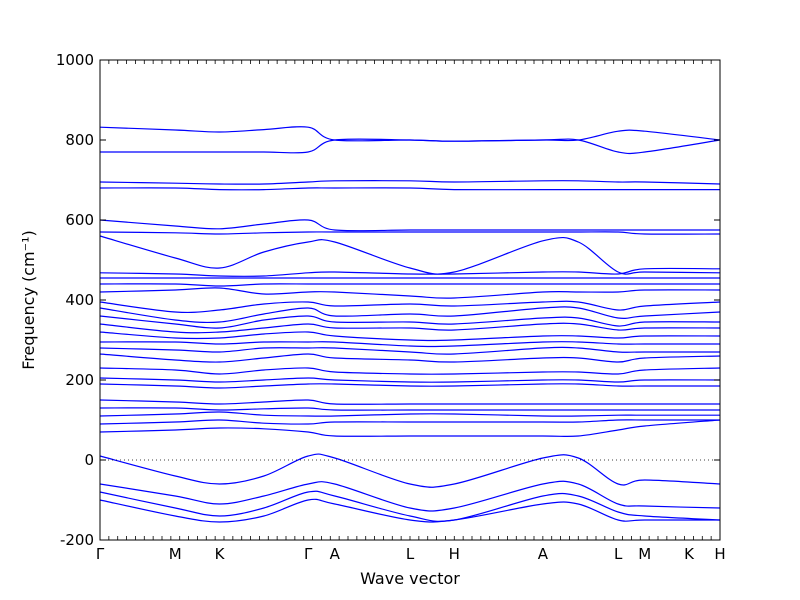 This screenshot has width=800, height=600. What do you see at coordinates (410, 578) in the screenshot?
I see `x-axis-label: Wave vector` at bounding box center [410, 578].